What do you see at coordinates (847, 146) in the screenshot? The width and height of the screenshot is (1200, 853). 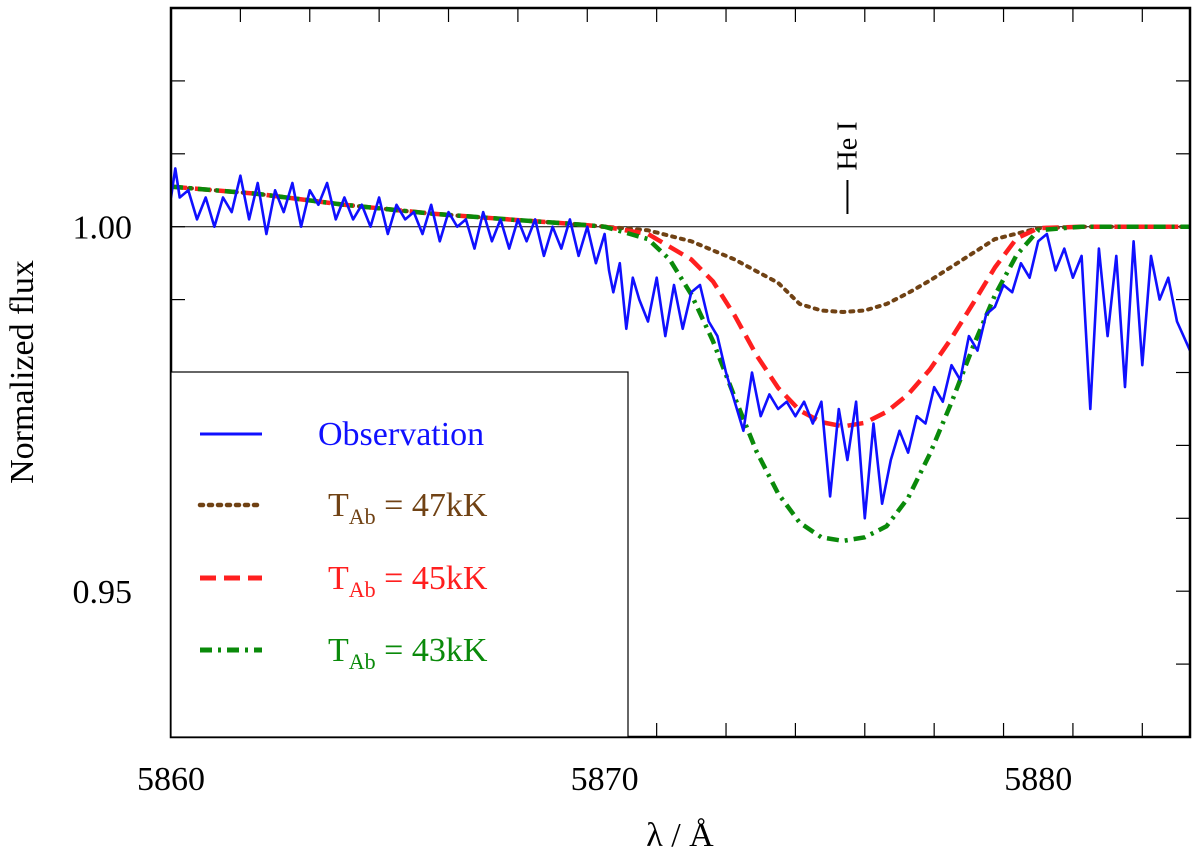 I see `he-i-label: He I` at bounding box center [847, 146].